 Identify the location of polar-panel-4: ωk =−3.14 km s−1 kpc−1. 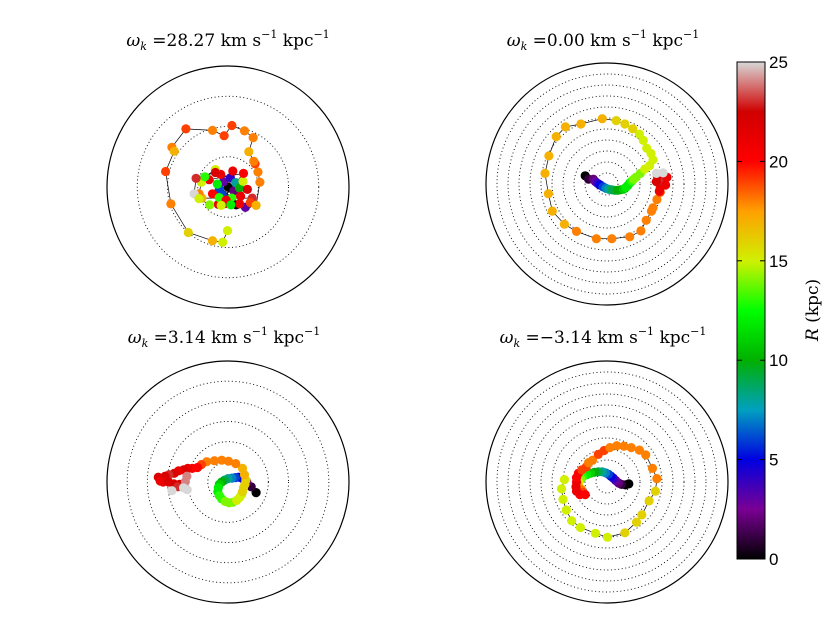
(607, 464).